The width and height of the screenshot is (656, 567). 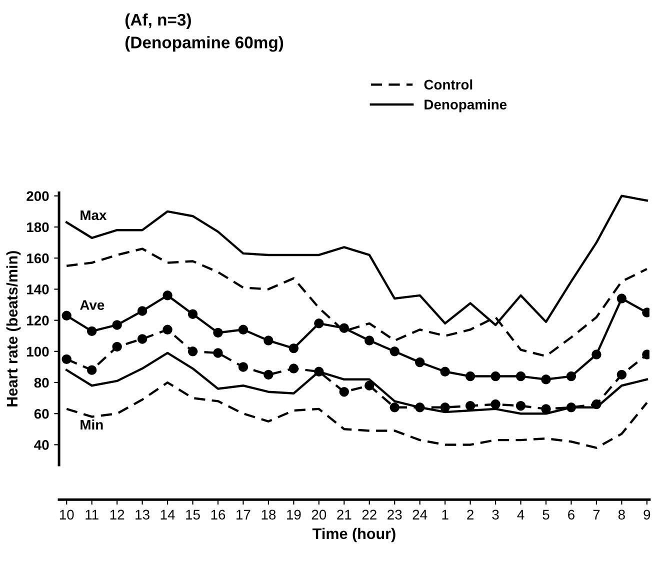 What do you see at coordinates (37, 196) in the screenshot?
I see `y-tick-label: 200` at bounding box center [37, 196].